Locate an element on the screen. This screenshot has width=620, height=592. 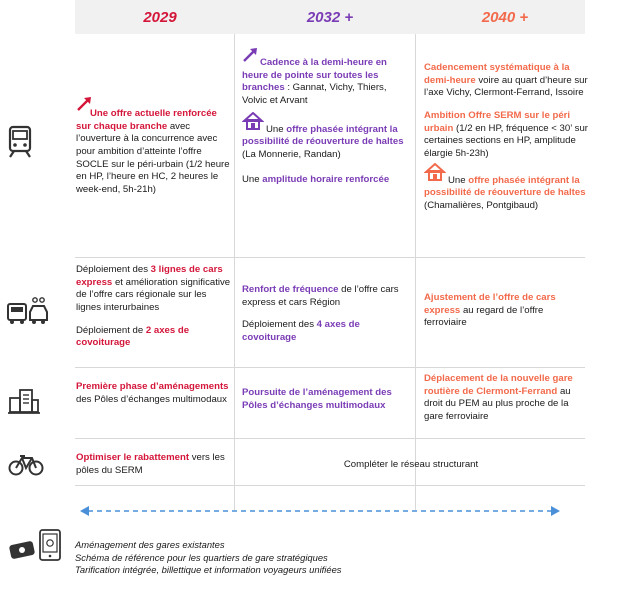
timeline-header is located at coordinates (330, 17).